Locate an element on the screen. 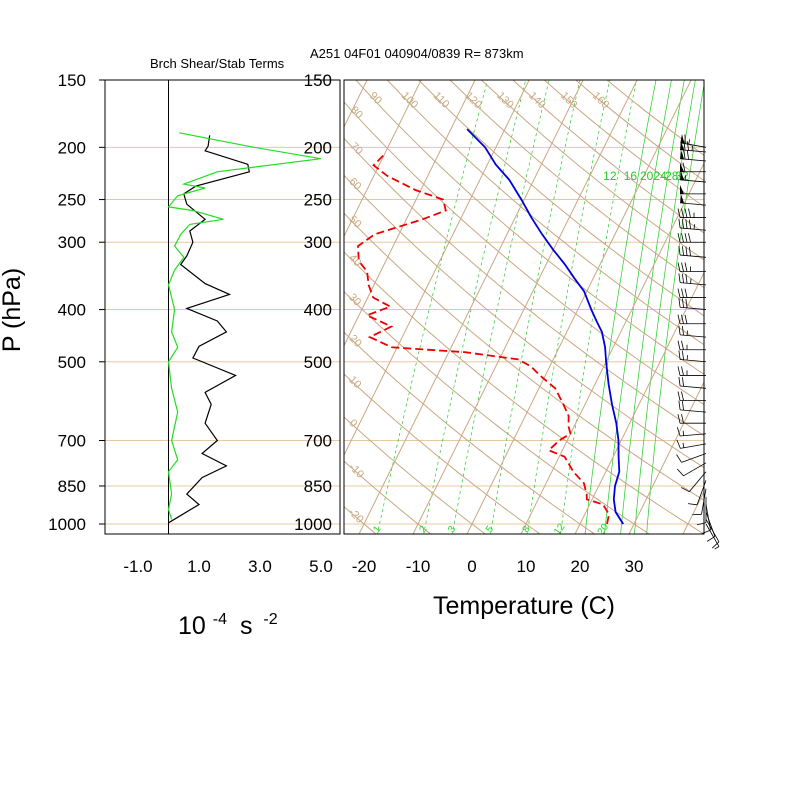 This screenshot has width=800, height=800. right-y-tick-label: 1000 is located at coordinates (313, 524).